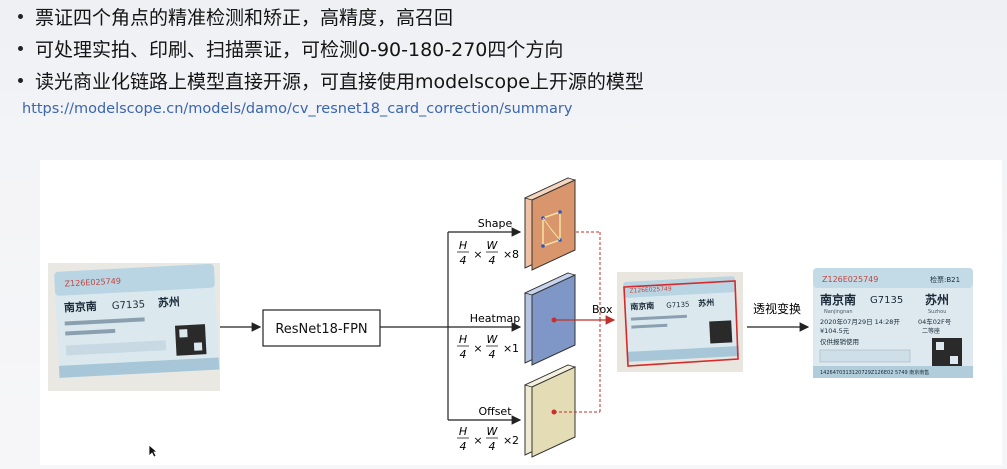  Describe the element at coordinates (550, 224) in the screenshot. I see `feature-map-shape` at that location.